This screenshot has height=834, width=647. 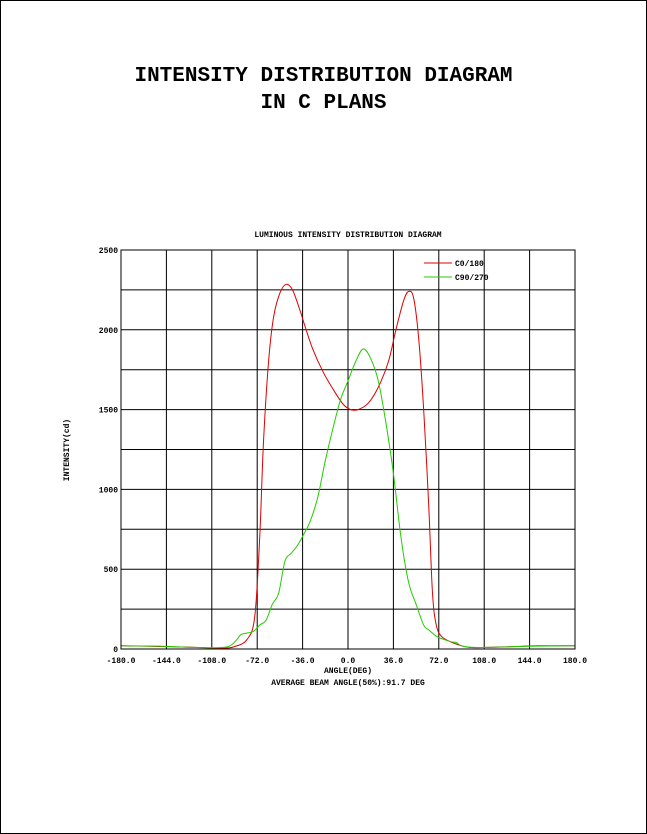 I want to click on y-tick-label: 0, so click(x=115, y=650).